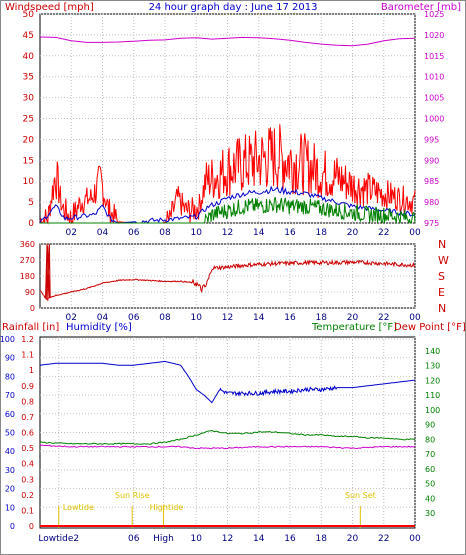 This screenshot has width=466, height=555. What do you see at coordinates (27, 355) in the screenshot?
I see `rain-tick-11: 1.1` at bounding box center [27, 355].